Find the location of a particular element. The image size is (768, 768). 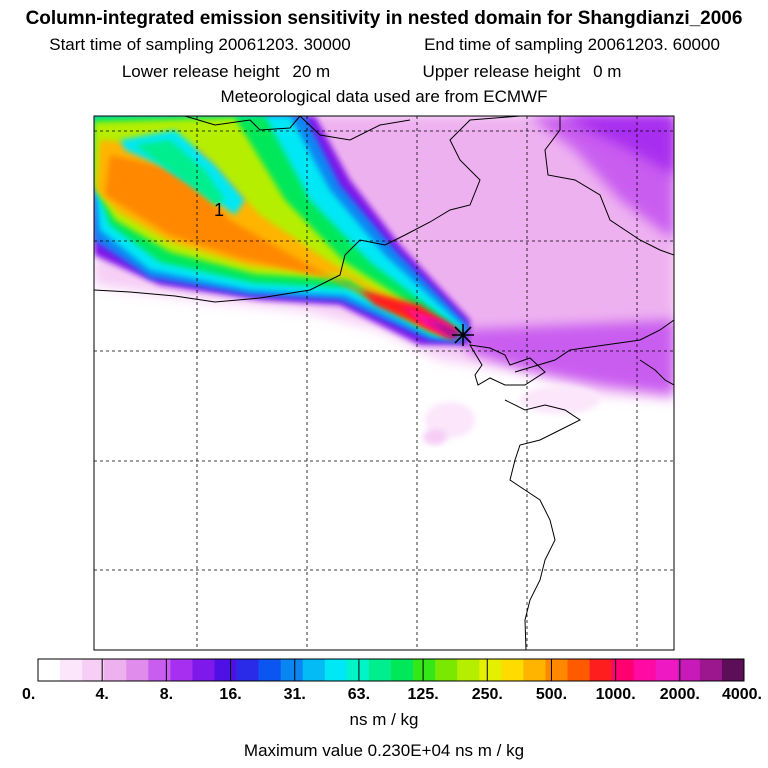

colorbar is located at coordinates (391, 670).